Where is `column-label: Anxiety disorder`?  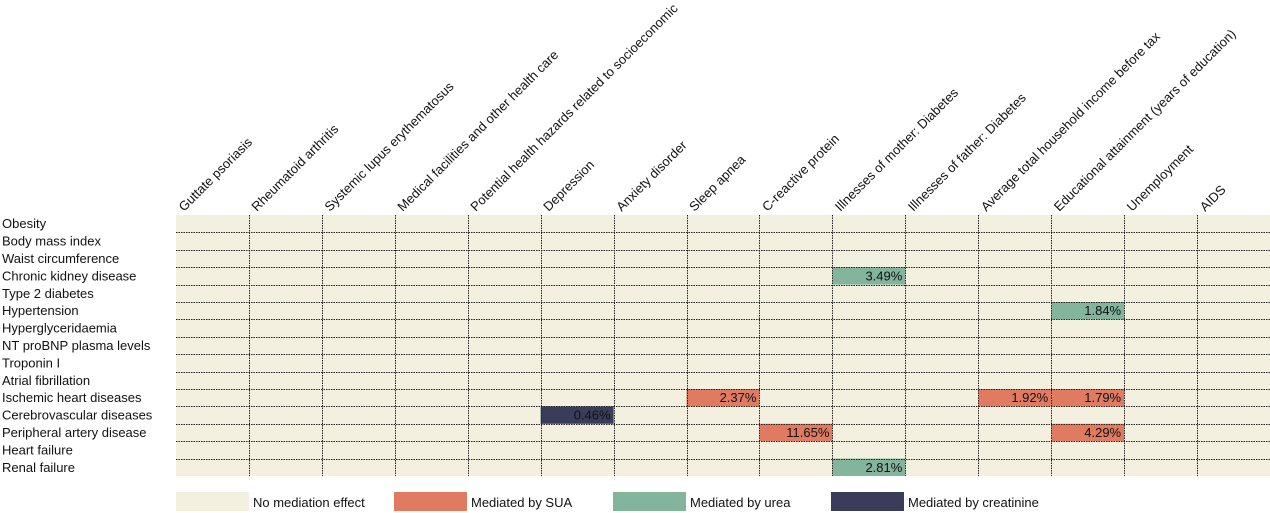
column-label: Anxiety disorder is located at coordinates (651, 175).